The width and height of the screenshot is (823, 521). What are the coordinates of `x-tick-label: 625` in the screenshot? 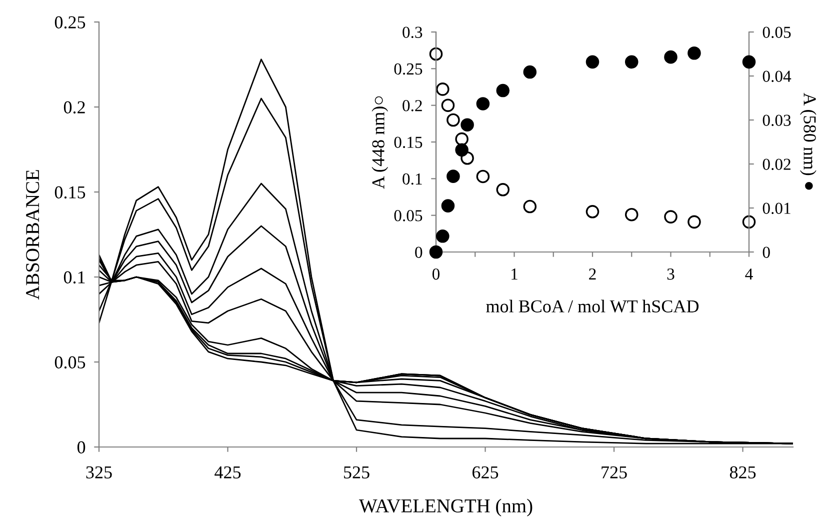 It's located at (485, 472).